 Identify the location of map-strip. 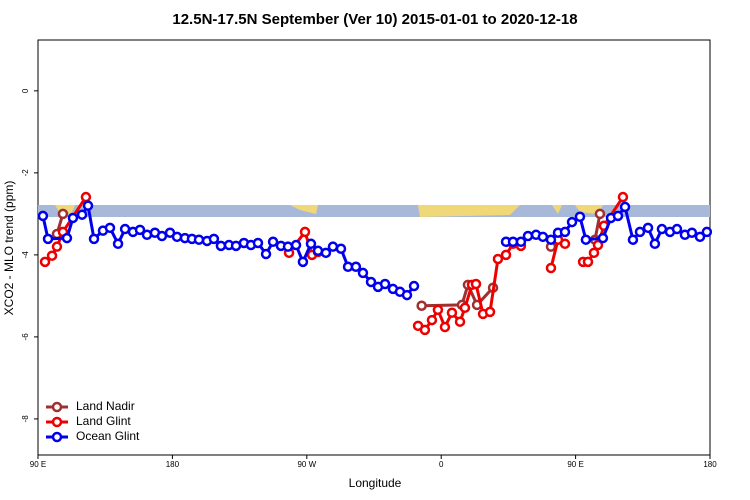
(374, 211).